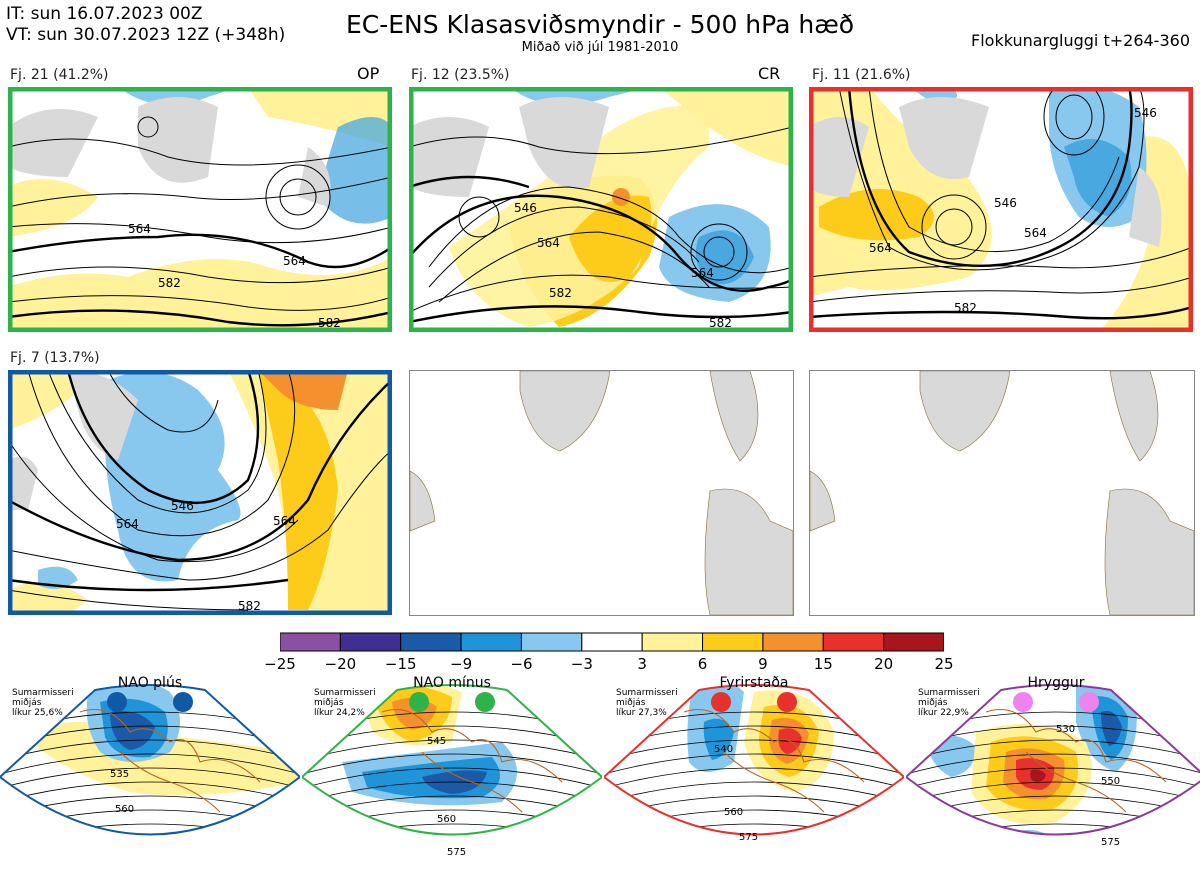  Describe the element at coordinates (769, 73) in the screenshot. I see `panel-2-tag: CR` at that location.